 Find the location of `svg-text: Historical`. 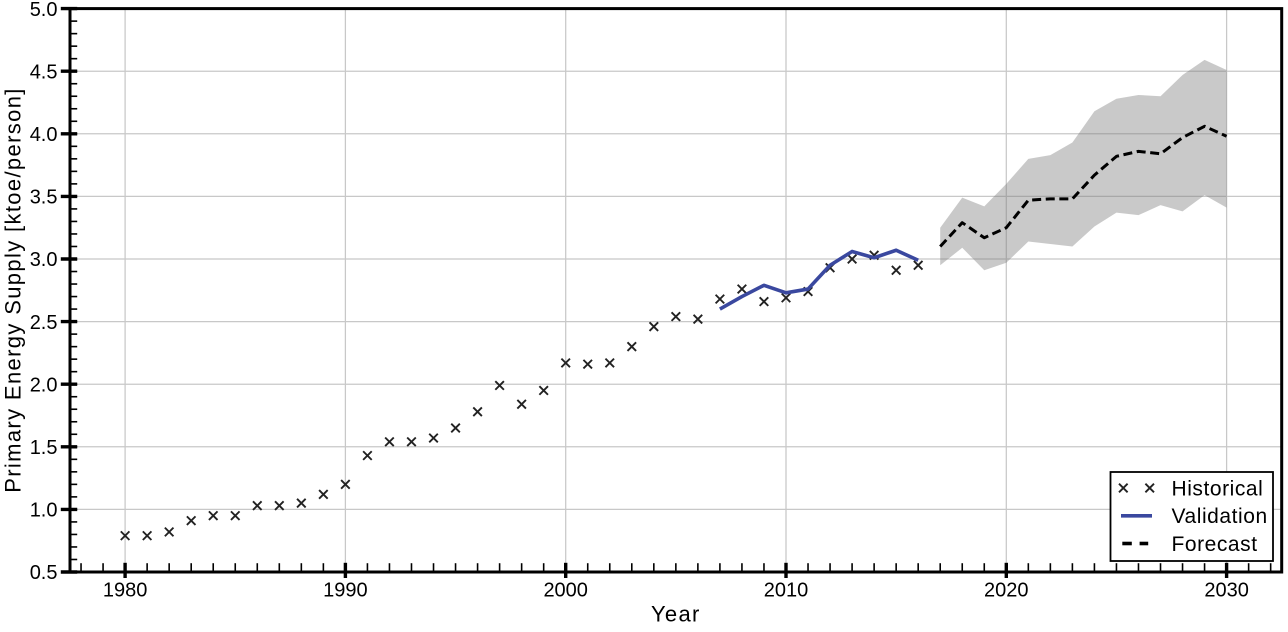

svg-text: Historical is located at coordinates (1218, 488).